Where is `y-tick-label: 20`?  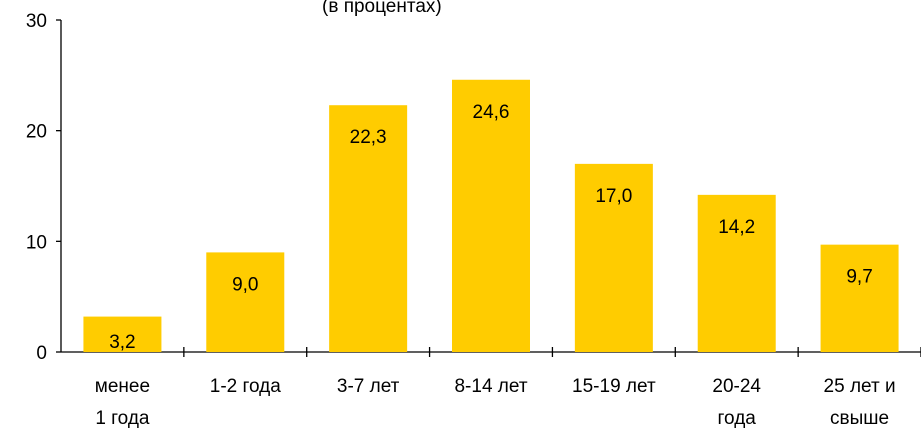 y-tick-label: 20 is located at coordinates (36, 132).